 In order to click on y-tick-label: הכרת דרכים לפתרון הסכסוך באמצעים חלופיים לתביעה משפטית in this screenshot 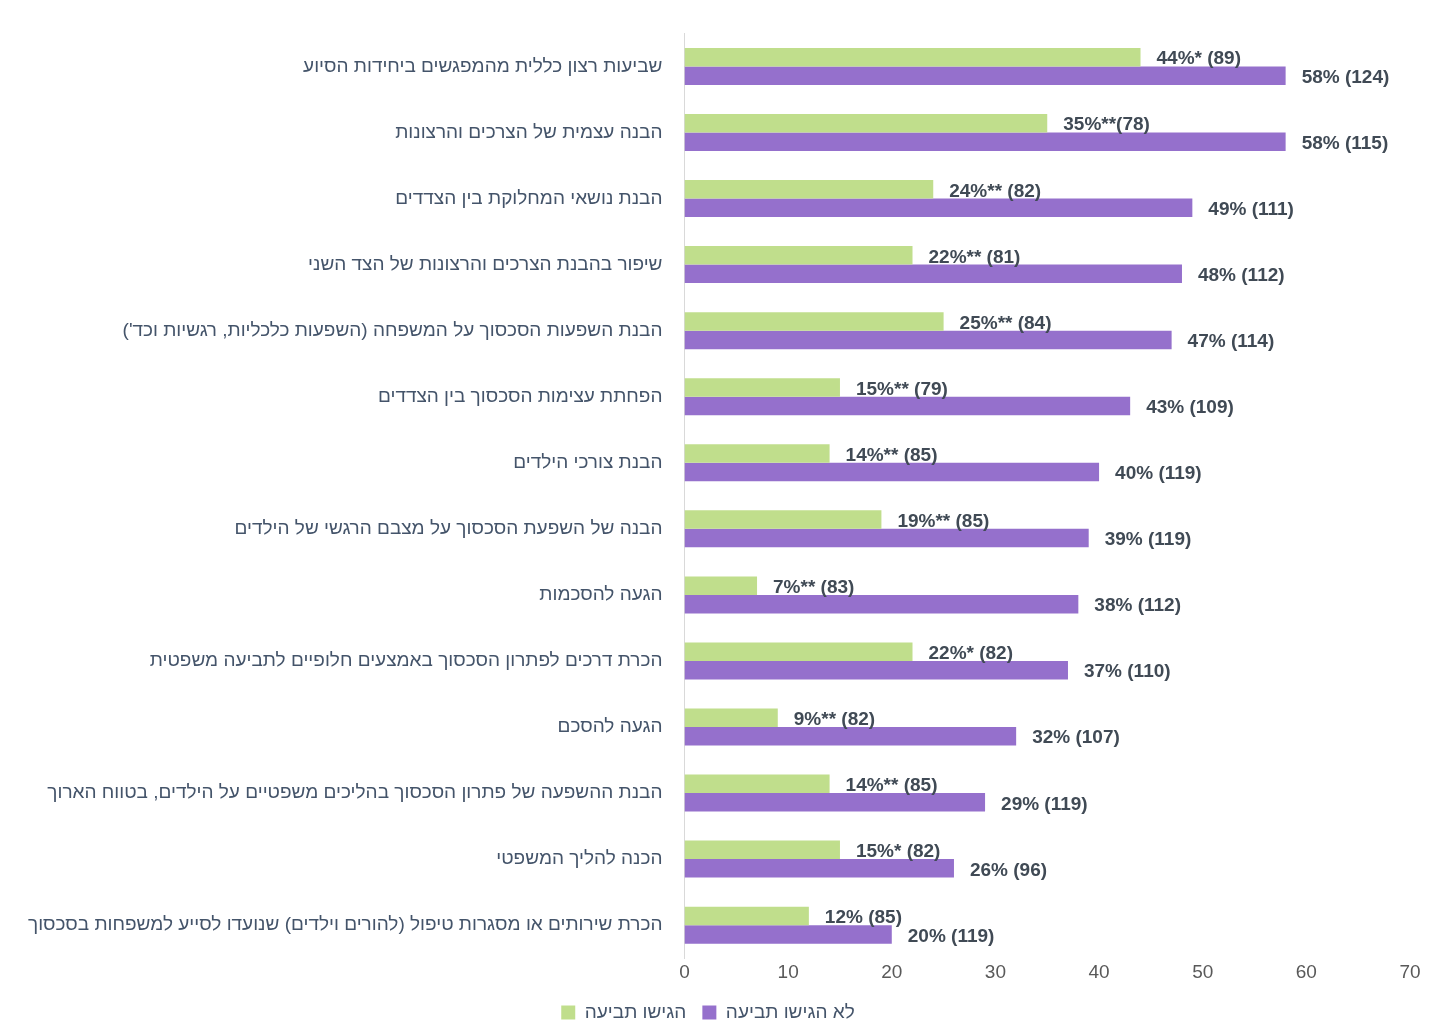, I will do `click(406, 660)`.